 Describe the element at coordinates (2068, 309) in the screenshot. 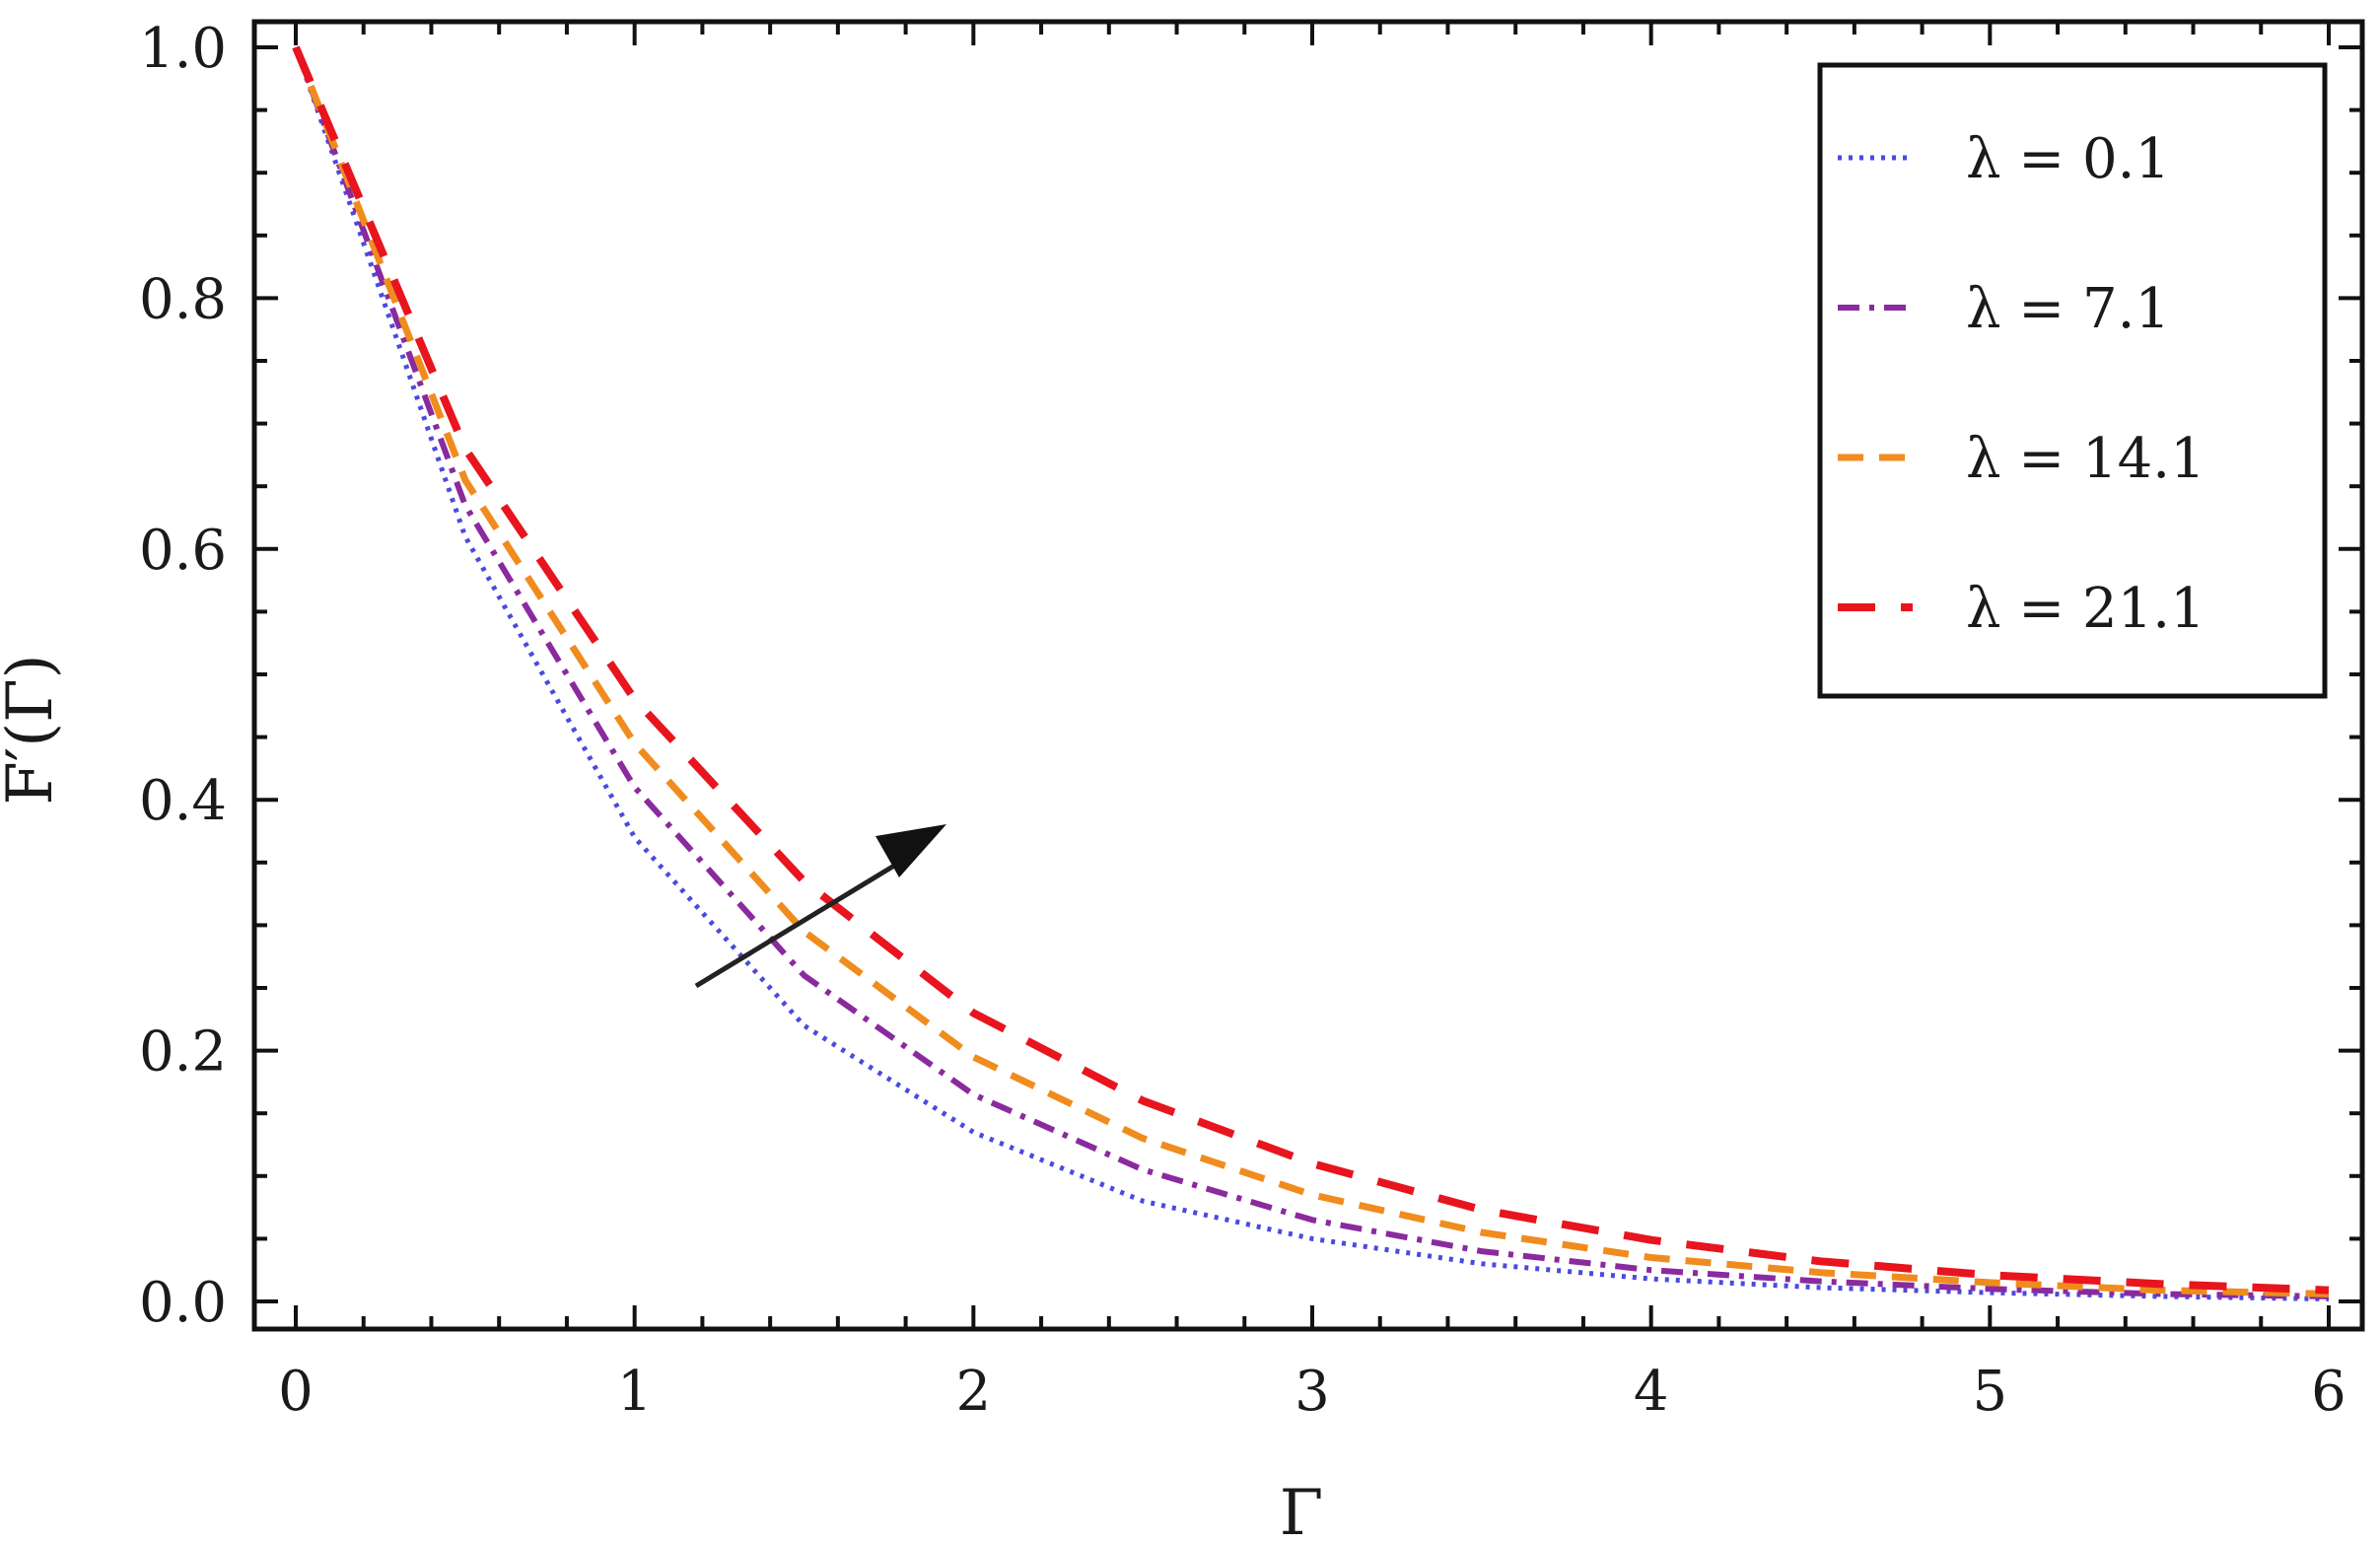

I see `legend-label: λ = 7.1` at that location.